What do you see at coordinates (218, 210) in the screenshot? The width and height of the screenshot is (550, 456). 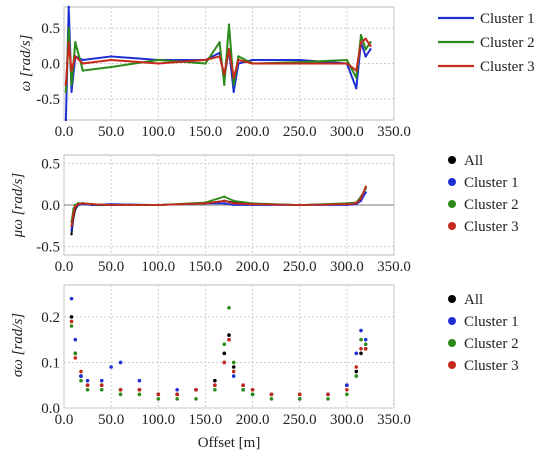 I see `panel-mu-marks` at bounding box center [218, 210].